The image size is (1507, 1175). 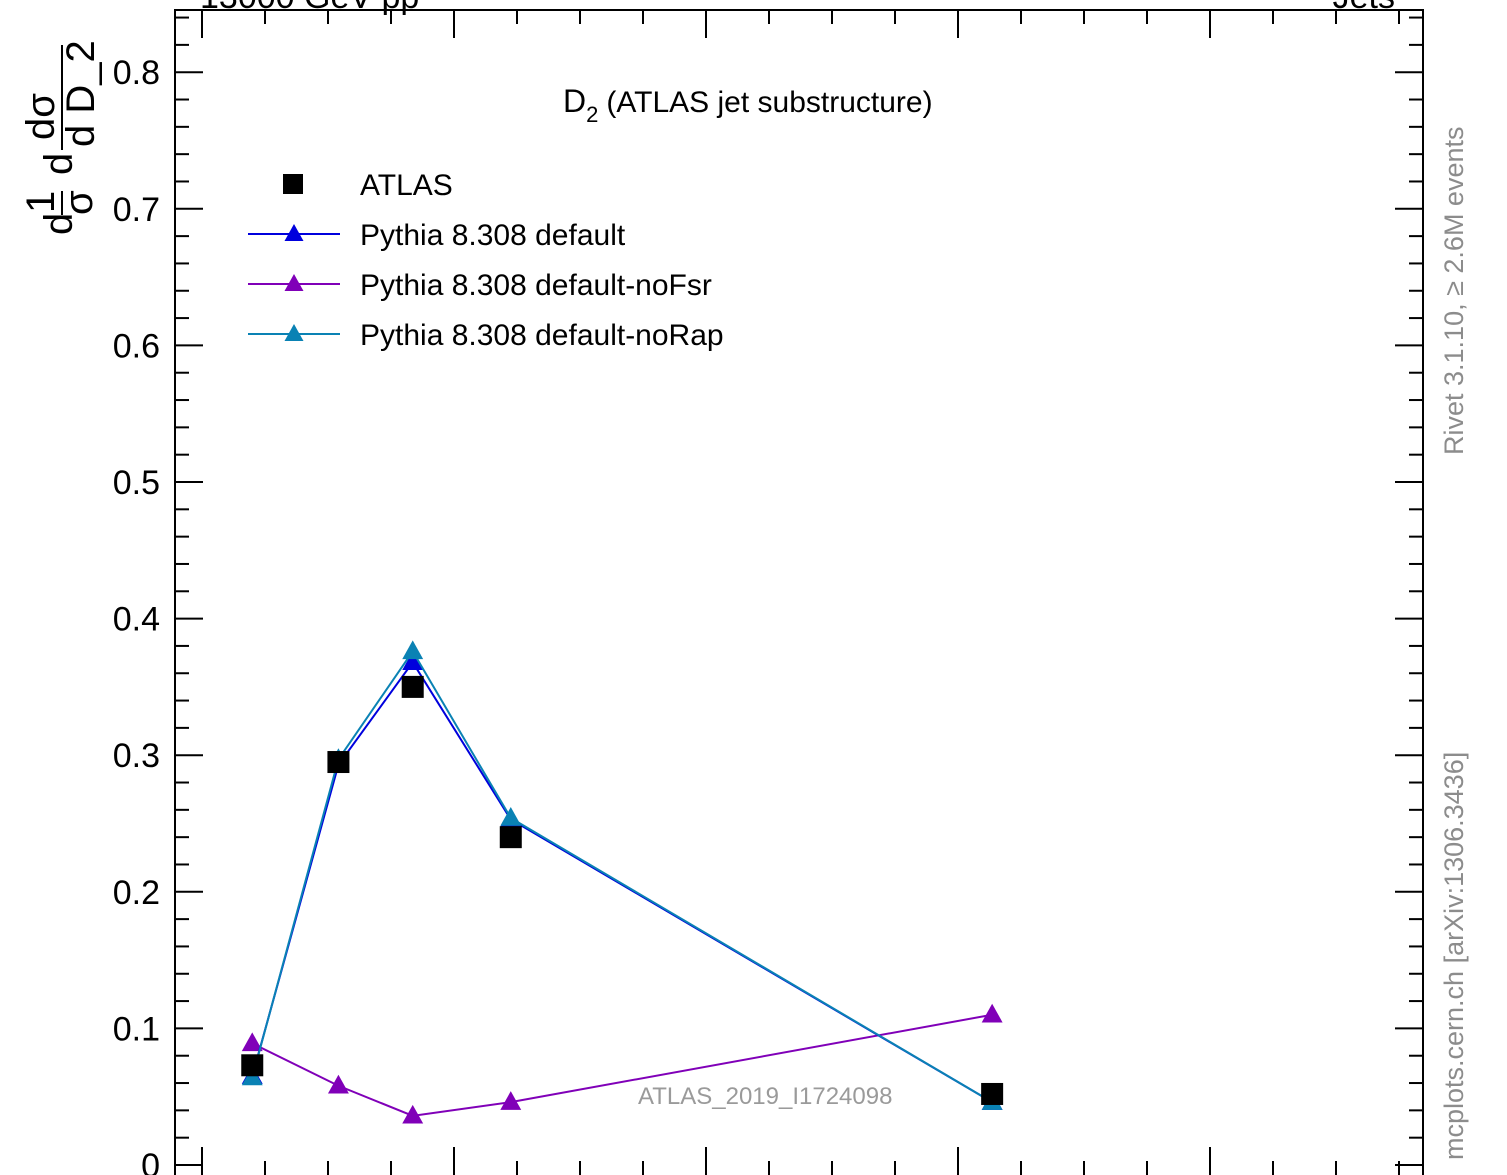 I want to click on header-right: Jets, so click(x=1364, y=8).